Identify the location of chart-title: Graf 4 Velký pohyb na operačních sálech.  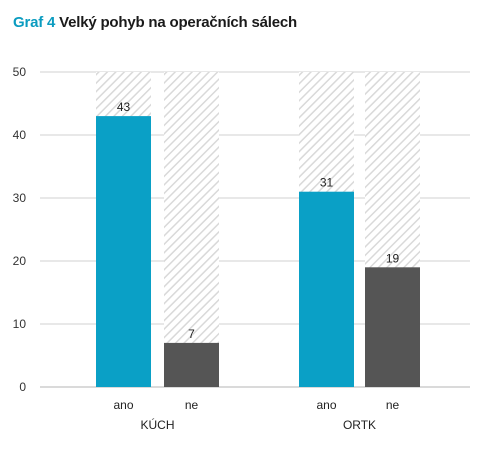
(155, 22).